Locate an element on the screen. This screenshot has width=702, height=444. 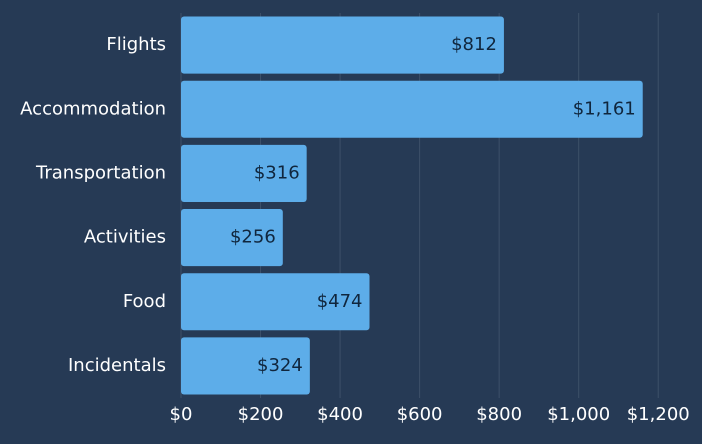
value-label: $256 is located at coordinates (253, 237).